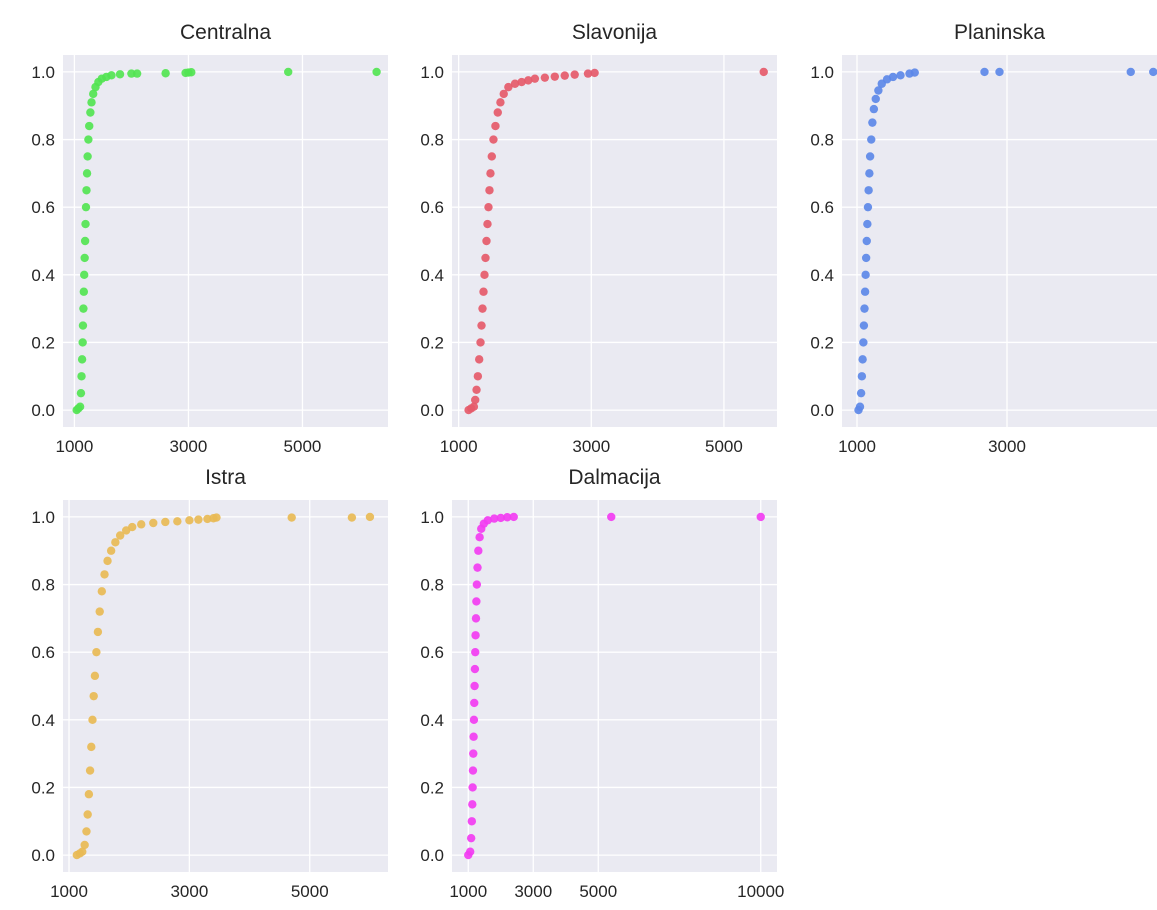 The height and width of the screenshot is (910, 1157). I want to click on x-tick-label: 3000, so click(189, 446).